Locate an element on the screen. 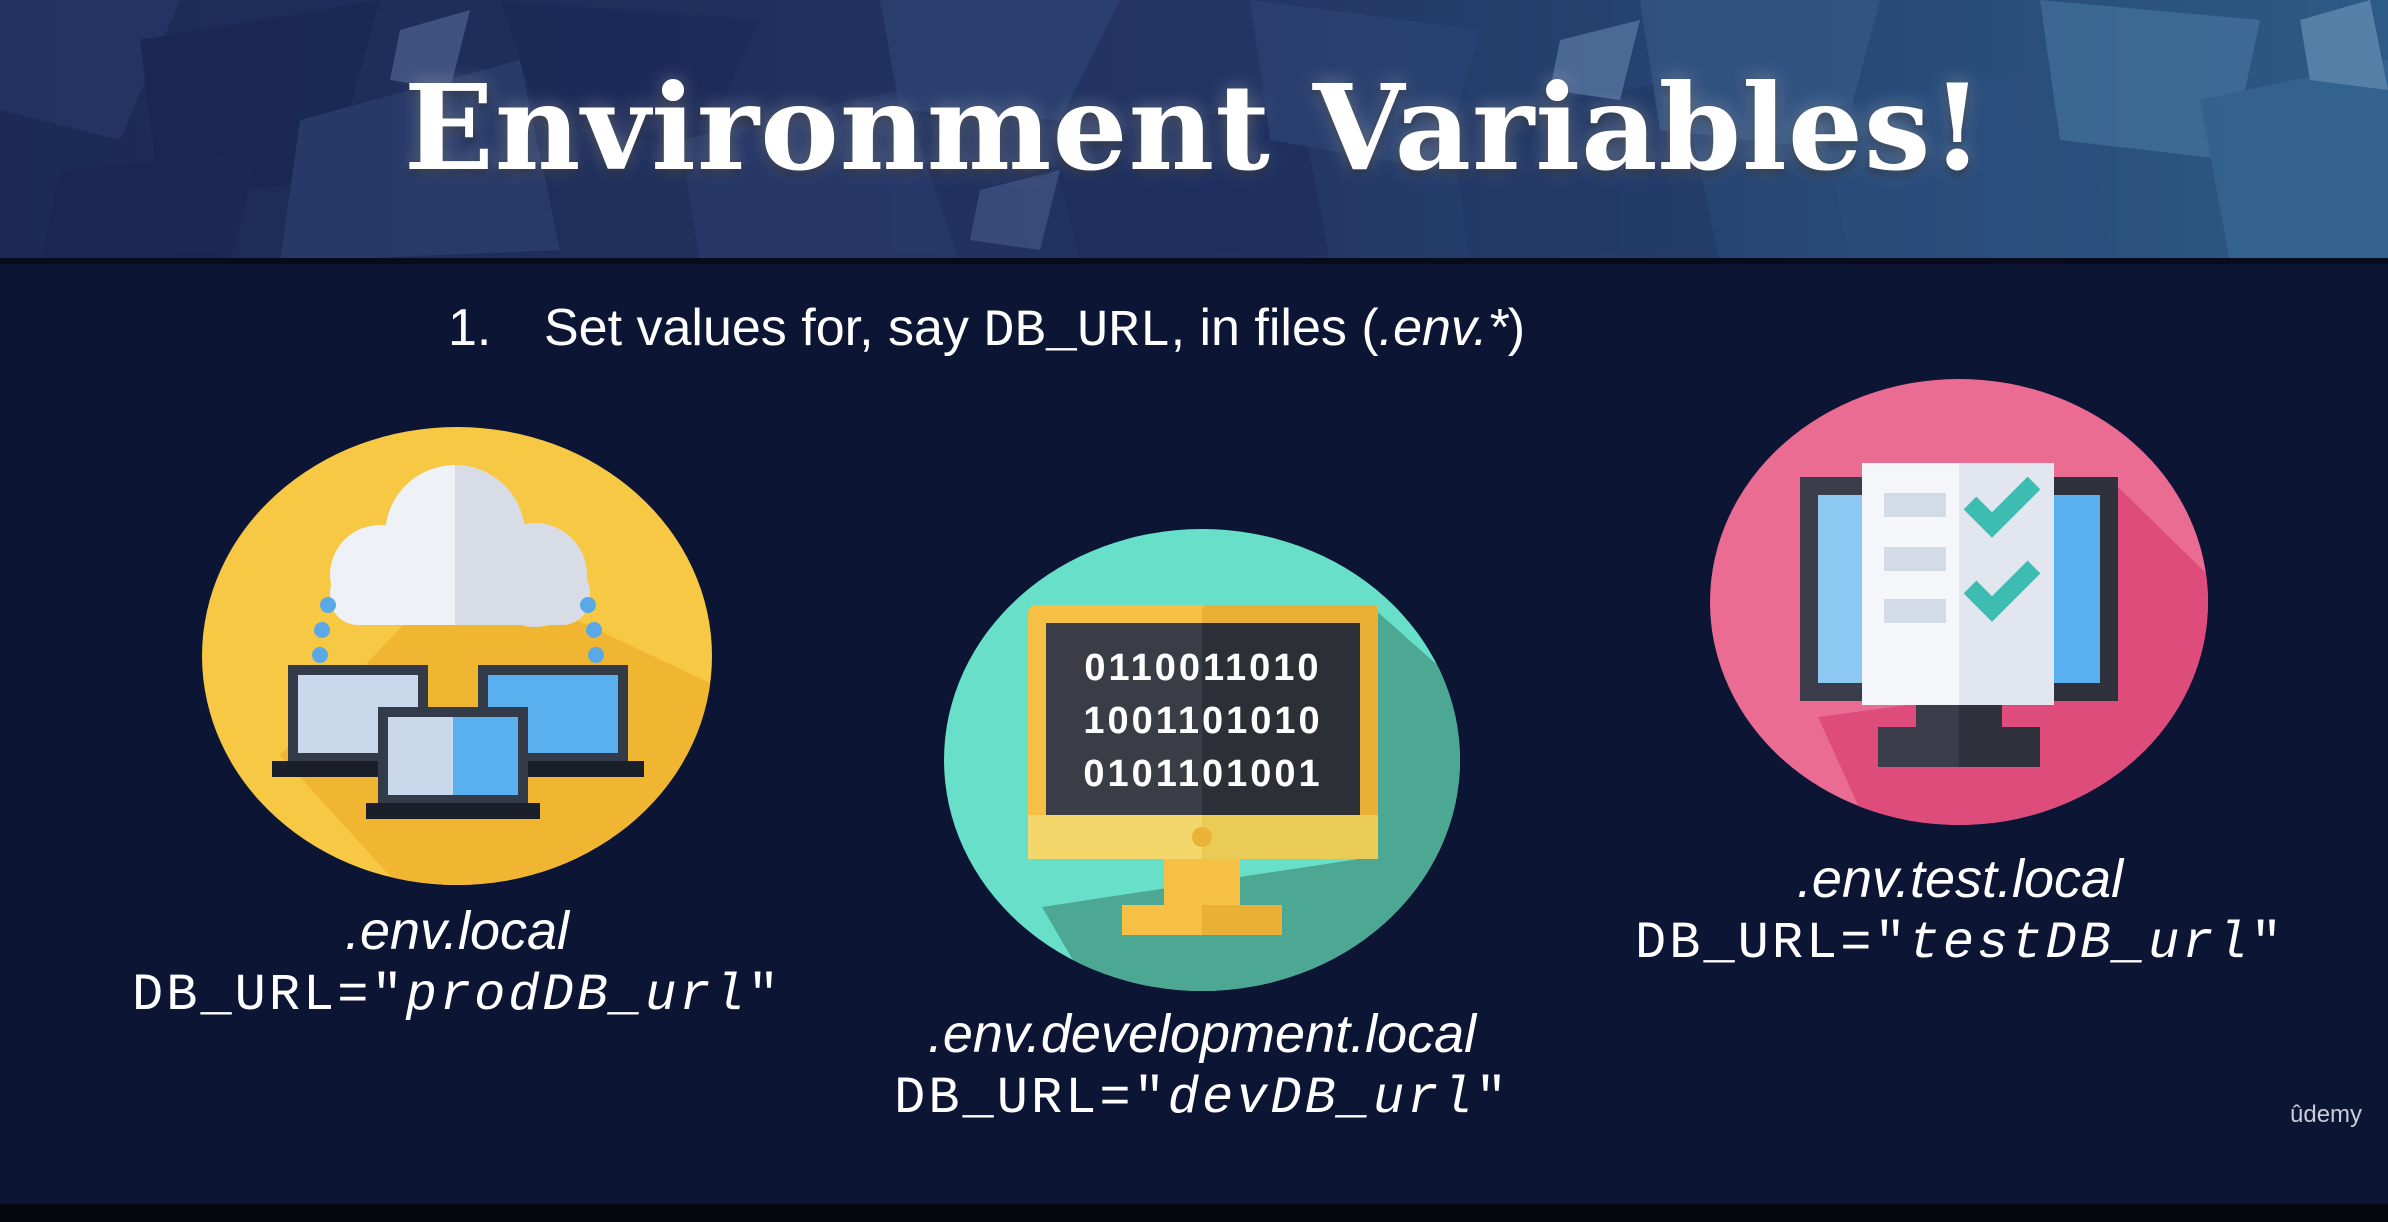 The image size is (2388, 1222). cloud-network-icon is located at coordinates (457, 656).